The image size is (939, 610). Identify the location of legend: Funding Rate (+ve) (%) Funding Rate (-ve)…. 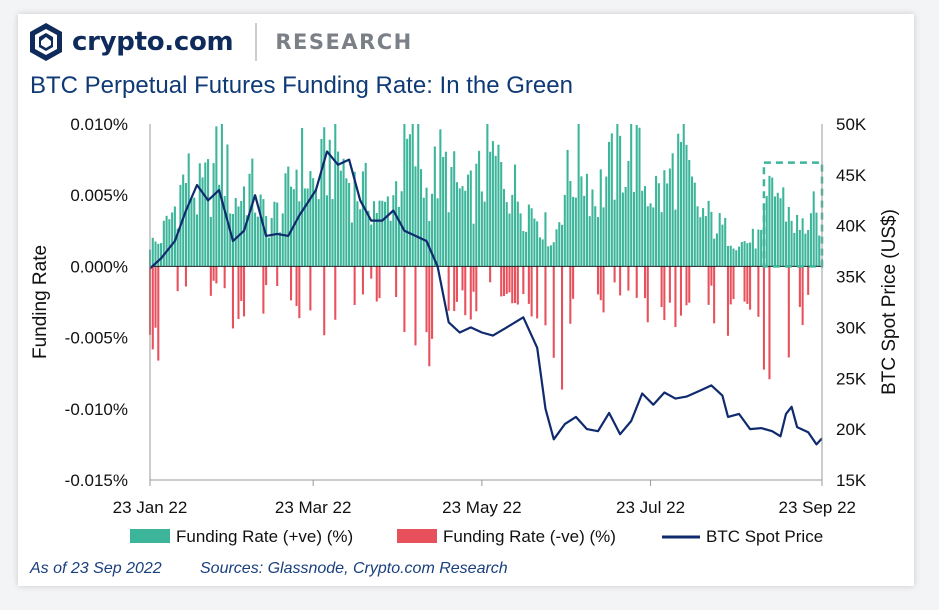
(476, 536).